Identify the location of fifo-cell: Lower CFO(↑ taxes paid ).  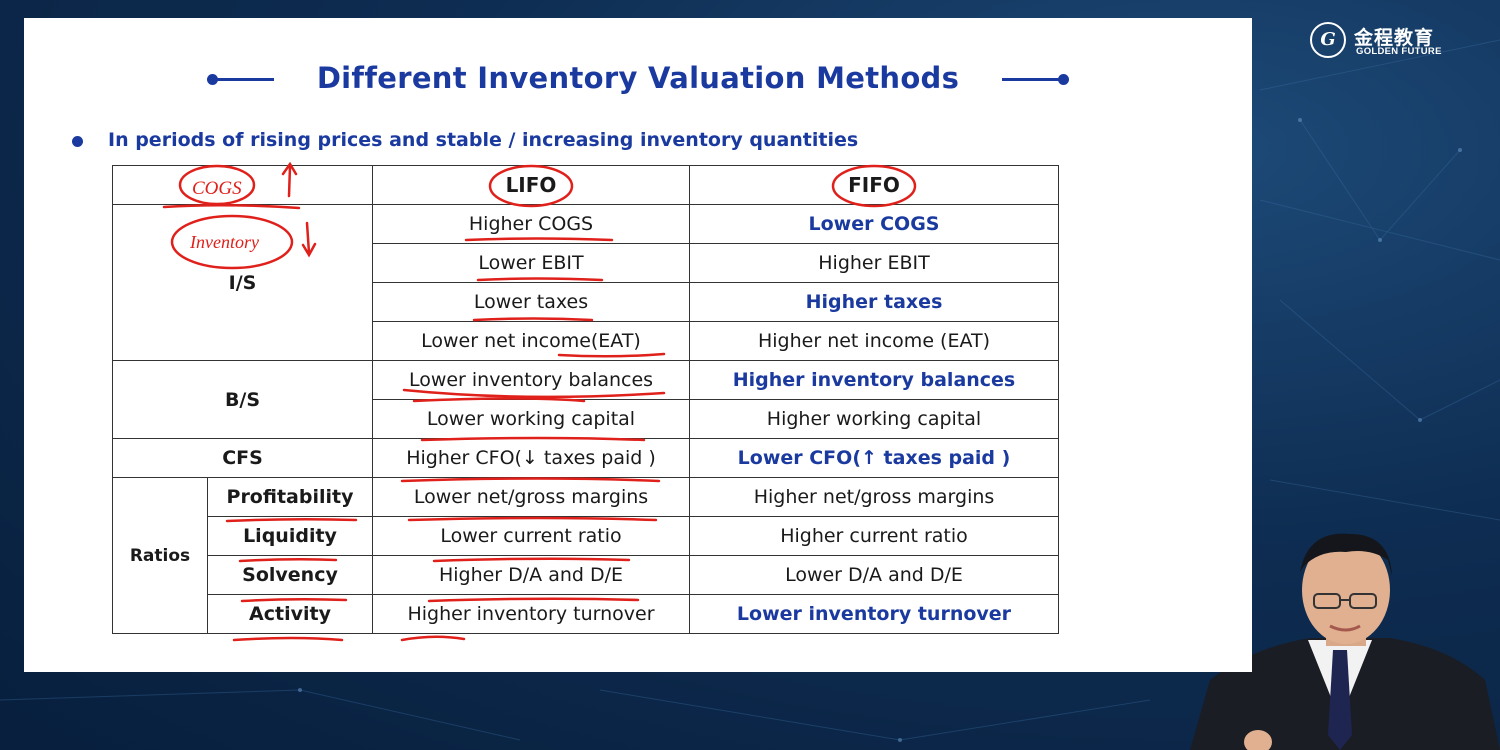
(874, 458).